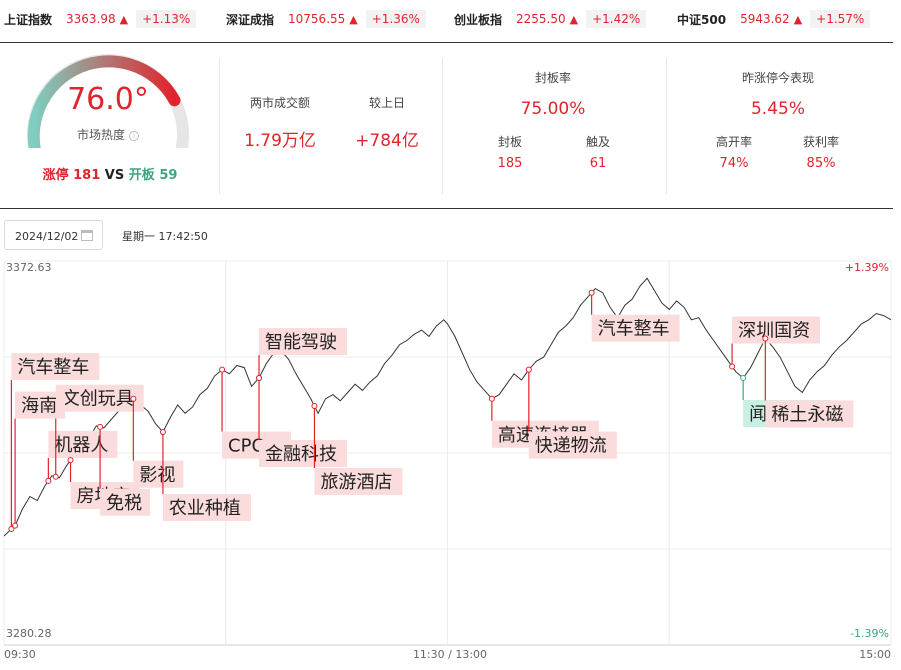 The image size is (901, 670). What do you see at coordinates (28, 19) in the screenshot?
I see `index-name: 上证指数` at bounding box center [28, 19].